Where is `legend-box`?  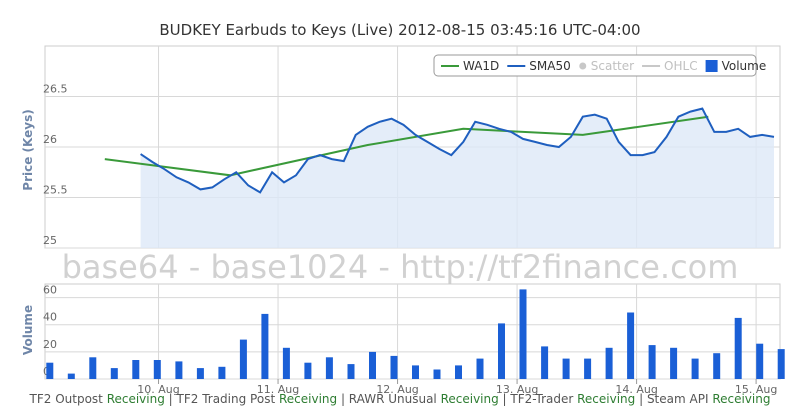 legend-box is located at coordinates (595, 65).